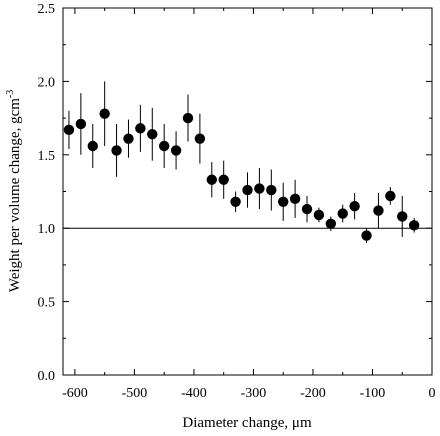 This screenshot has width=440, height=436. Describe the element at coordinates (135, 393) in the screenshot. I see `x-tick-label: -500` at that location.